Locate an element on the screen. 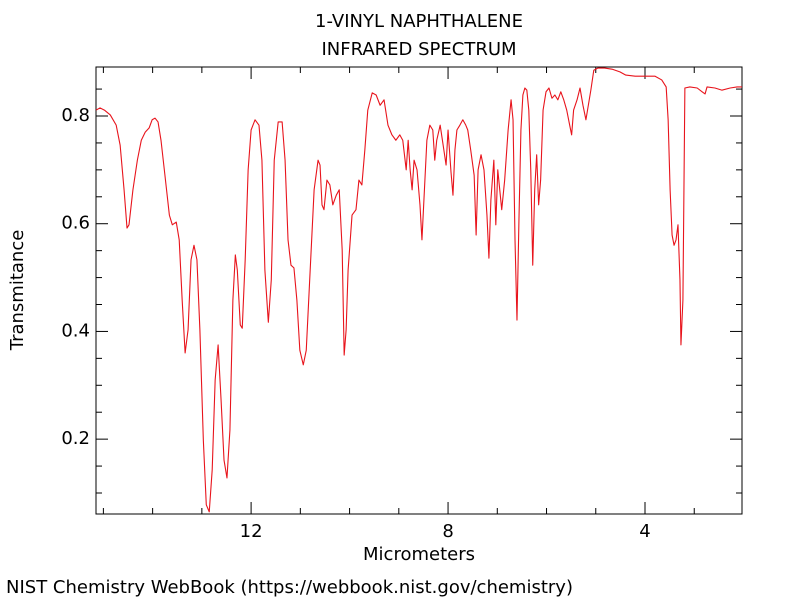  chart-title: 1-VINYL NAPHTHALENE is located at coordinates (419, 21).